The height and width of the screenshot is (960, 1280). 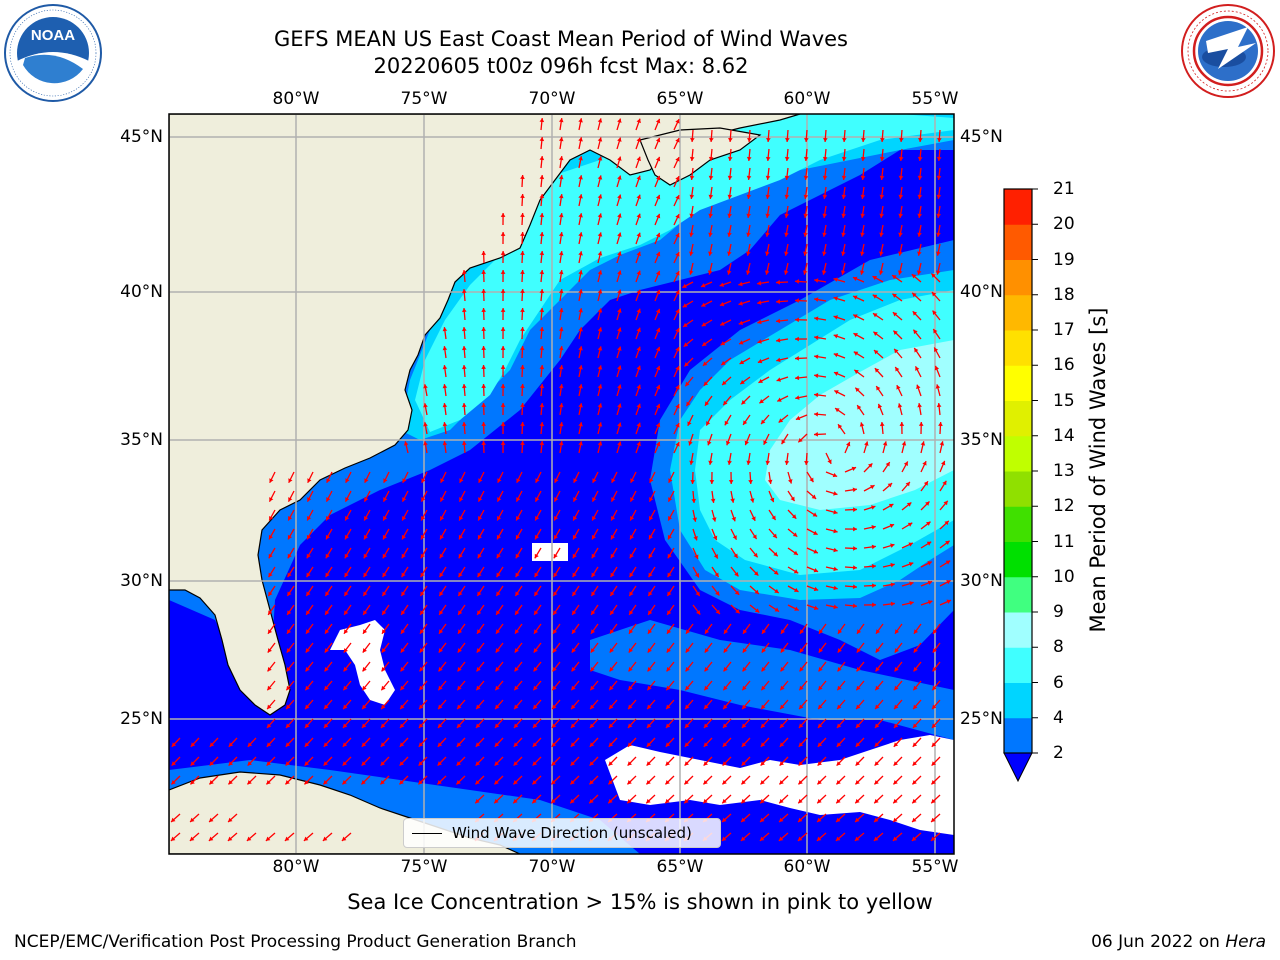 I want to click on lat-tick-left: 40°N, so click(x=141, y=292).